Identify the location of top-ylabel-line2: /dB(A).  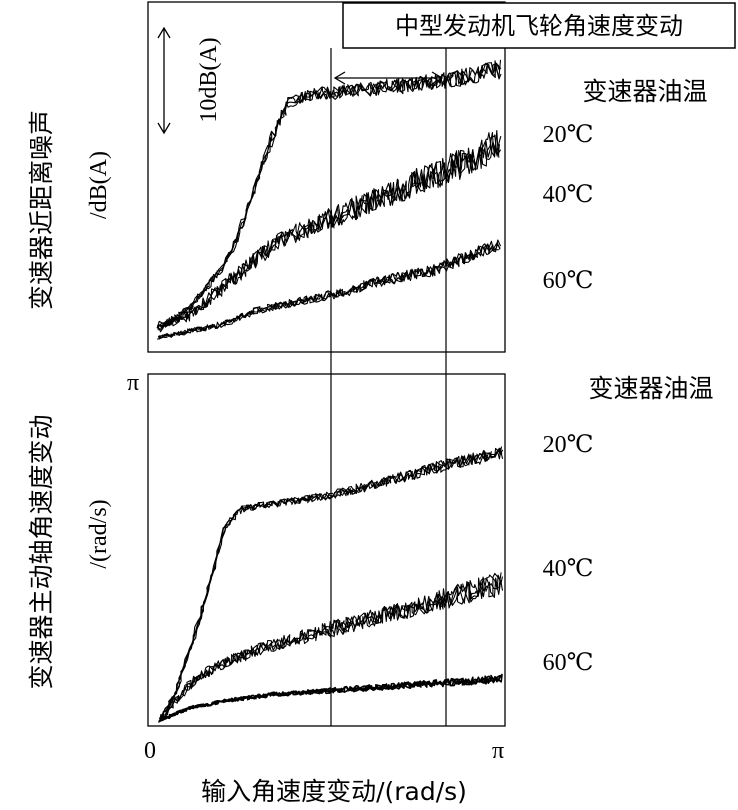
(99, 185).